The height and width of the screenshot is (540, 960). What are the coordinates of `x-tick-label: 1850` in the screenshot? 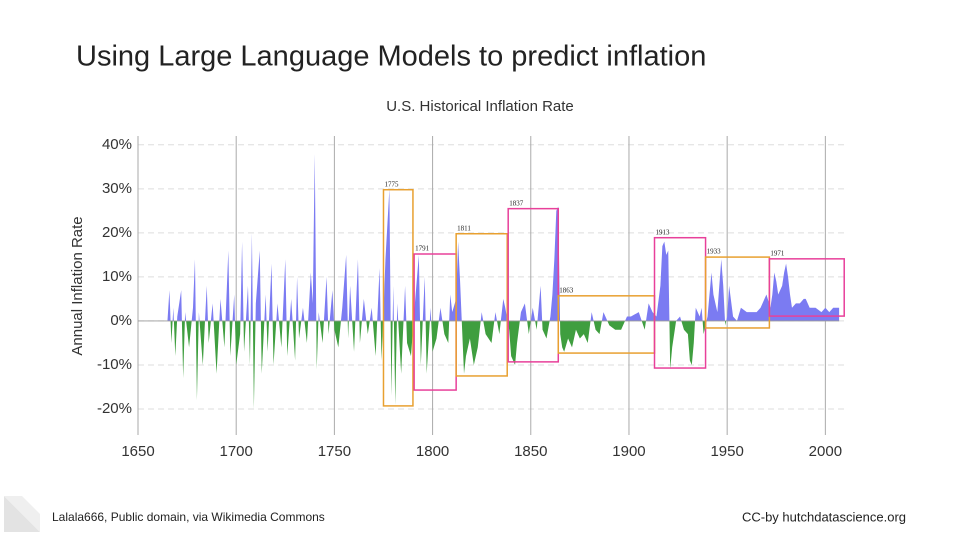 It's located at (530, 451).